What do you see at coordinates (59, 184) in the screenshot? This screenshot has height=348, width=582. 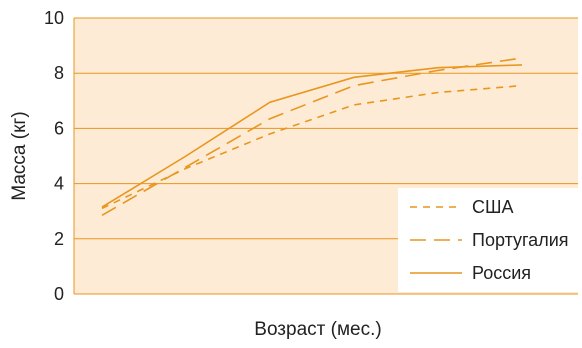 I see `y-tick-label: 4` at bounding box center [59, 184].